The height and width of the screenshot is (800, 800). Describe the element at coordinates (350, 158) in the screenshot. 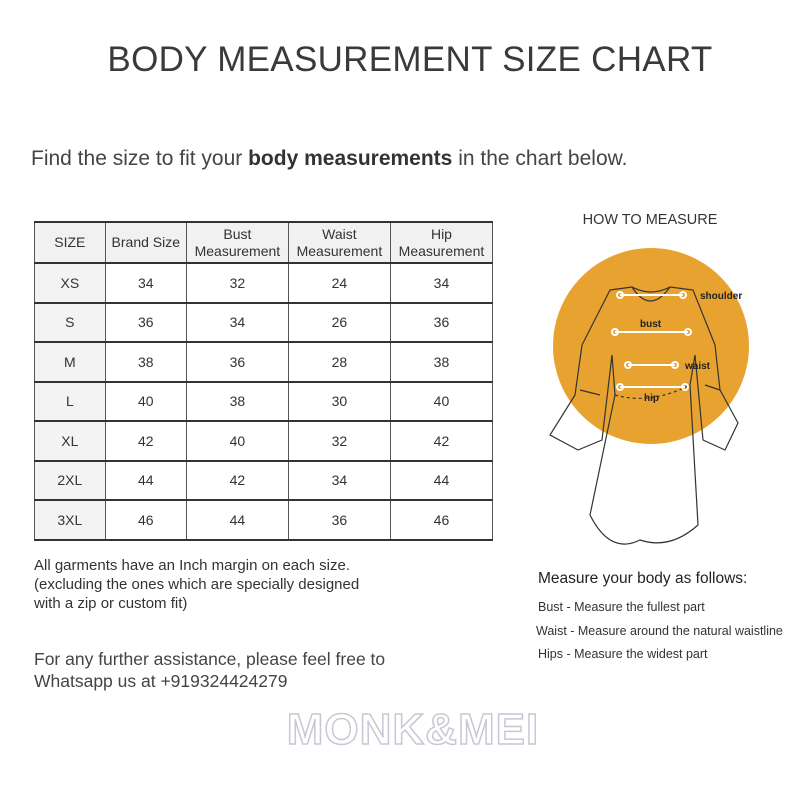

I see `intro-bold: body measurements` at that location.